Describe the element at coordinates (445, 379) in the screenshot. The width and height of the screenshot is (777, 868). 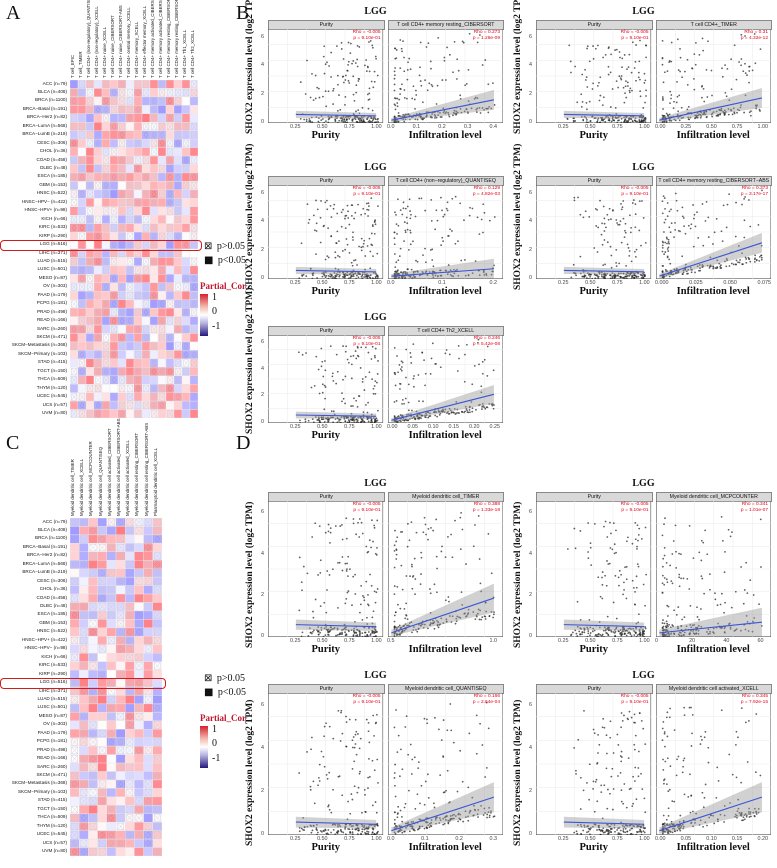
I see `facet-plot` at that location.